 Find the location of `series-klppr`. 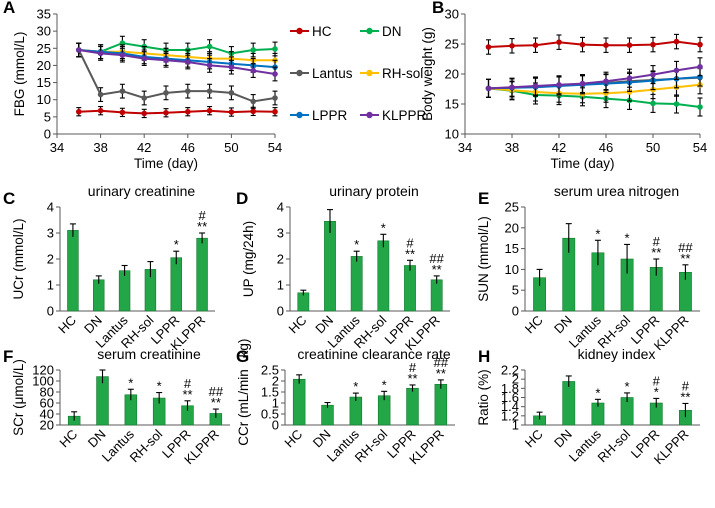

series-klppr is located at coordinates (177, 62).